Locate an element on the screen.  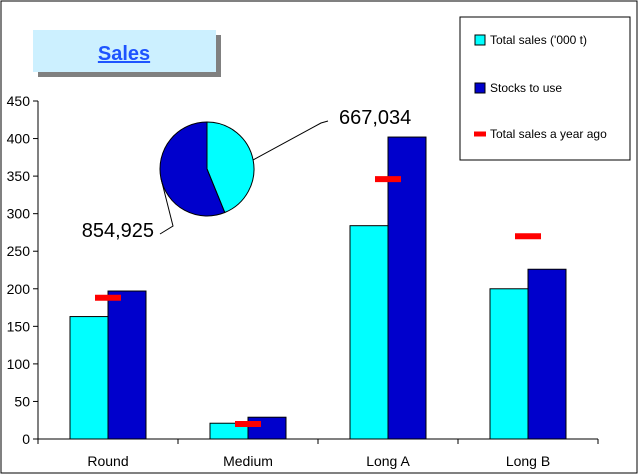
y-tick-label: 300 is located at coordinates (19, 214).